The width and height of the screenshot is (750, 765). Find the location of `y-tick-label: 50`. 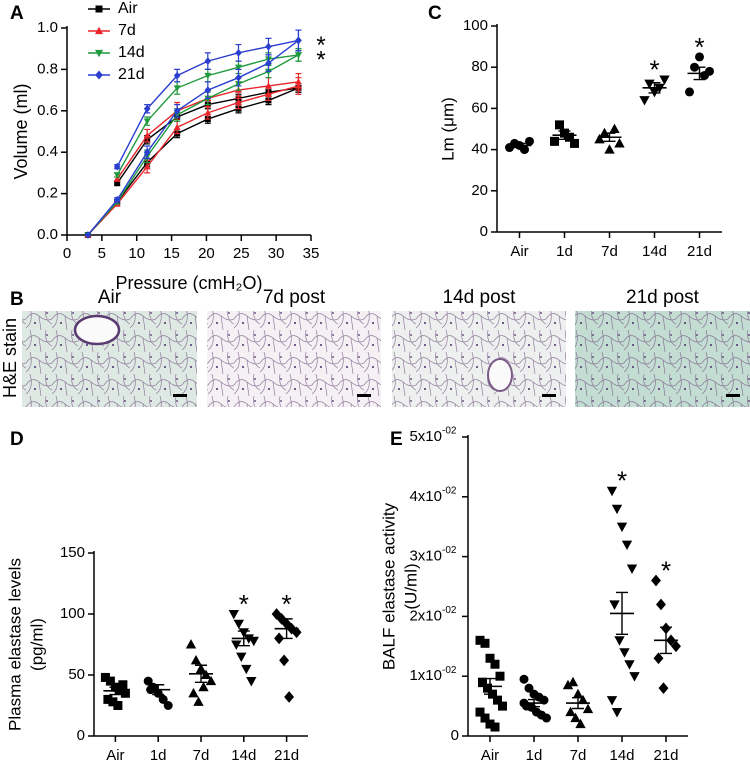

y-tick-label: 50 is located at coordinates (76, 674).